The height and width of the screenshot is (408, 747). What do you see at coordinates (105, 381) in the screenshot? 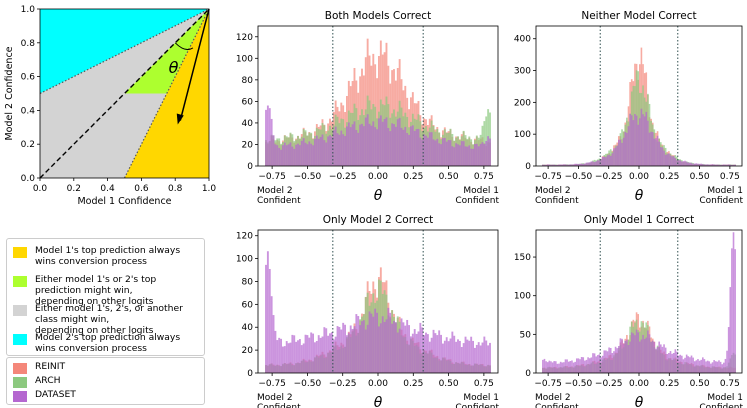
I see `series-legend: REINIT ARCH DATASET` at bounding box center [105, 381].